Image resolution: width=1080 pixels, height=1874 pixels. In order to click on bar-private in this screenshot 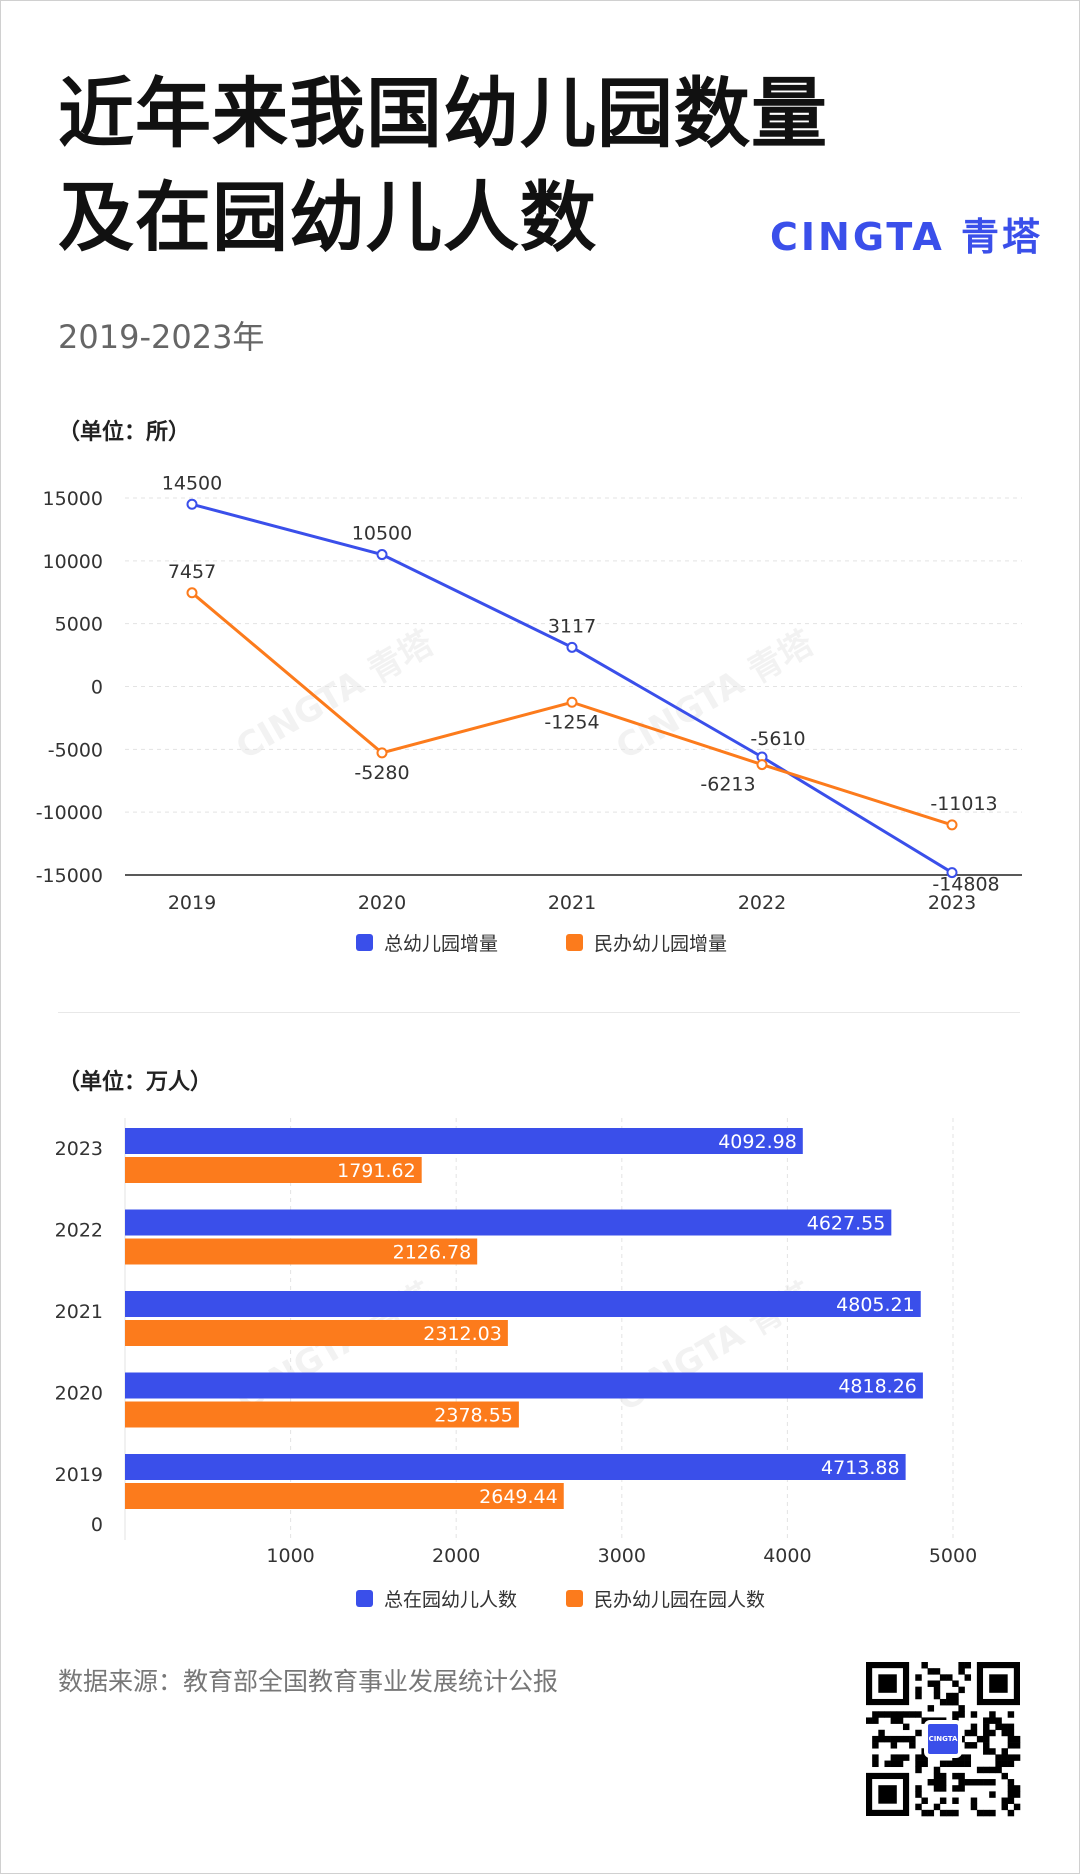, I will do `click(344, 1496)`.